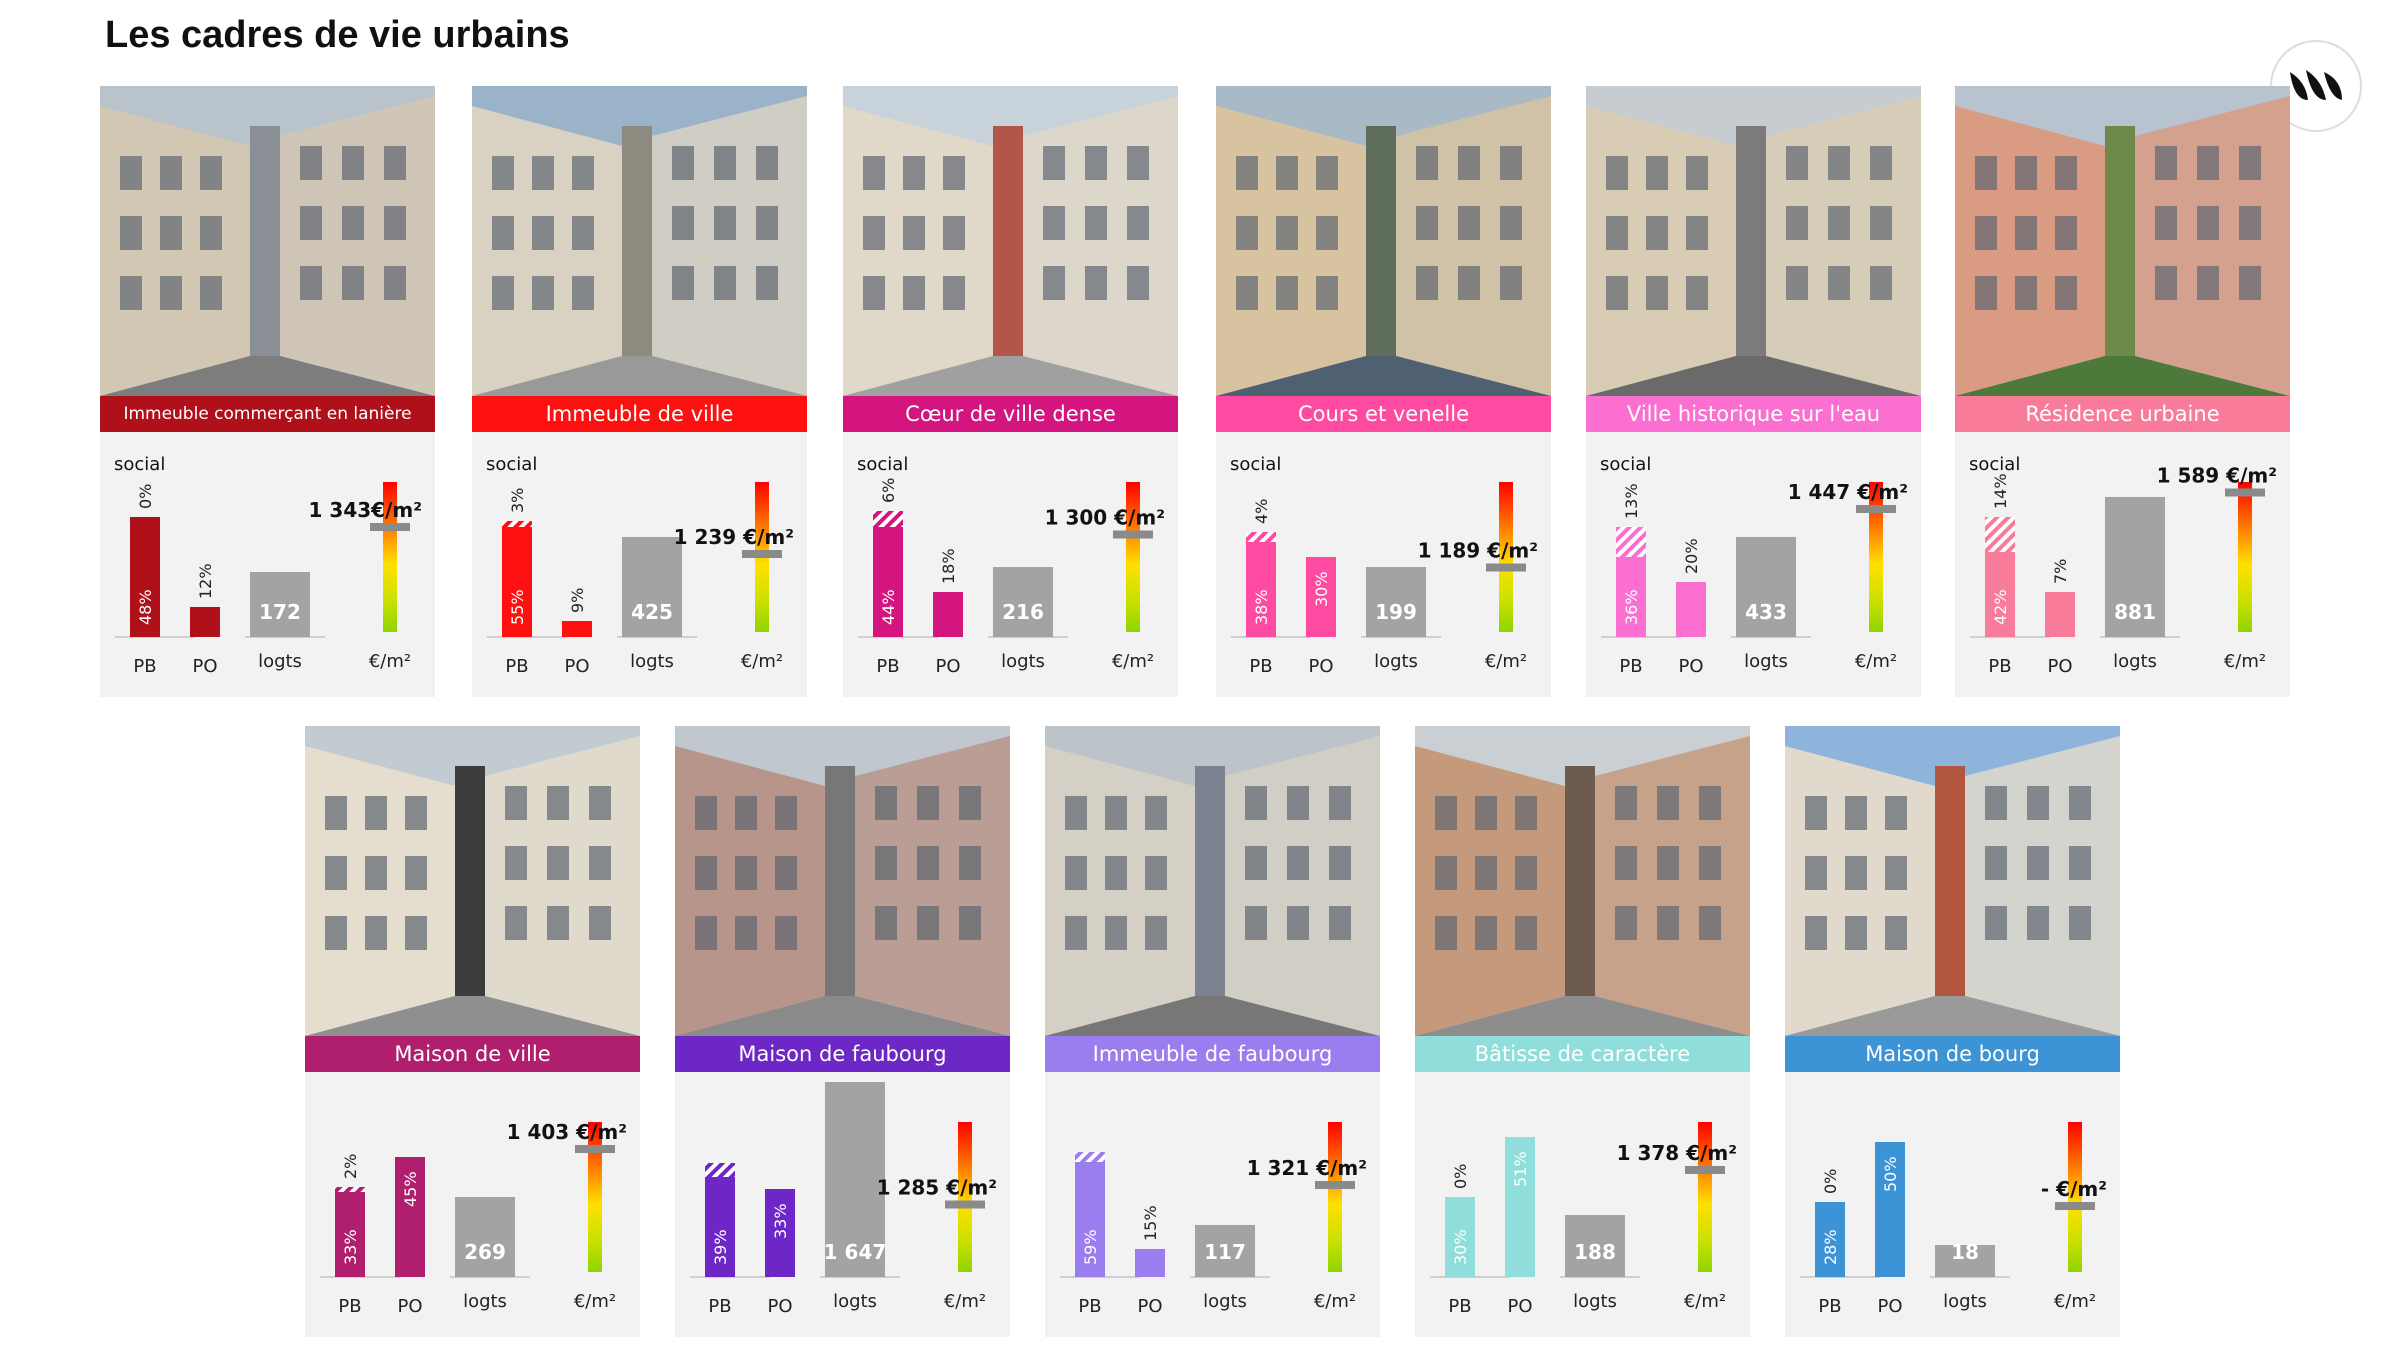 This screenshot has height=1350, width=2400. I want to click on stats-panel: 39% 33% 1 647 1 285 €/m² PB PO logts €/m², so click(842, 1204).